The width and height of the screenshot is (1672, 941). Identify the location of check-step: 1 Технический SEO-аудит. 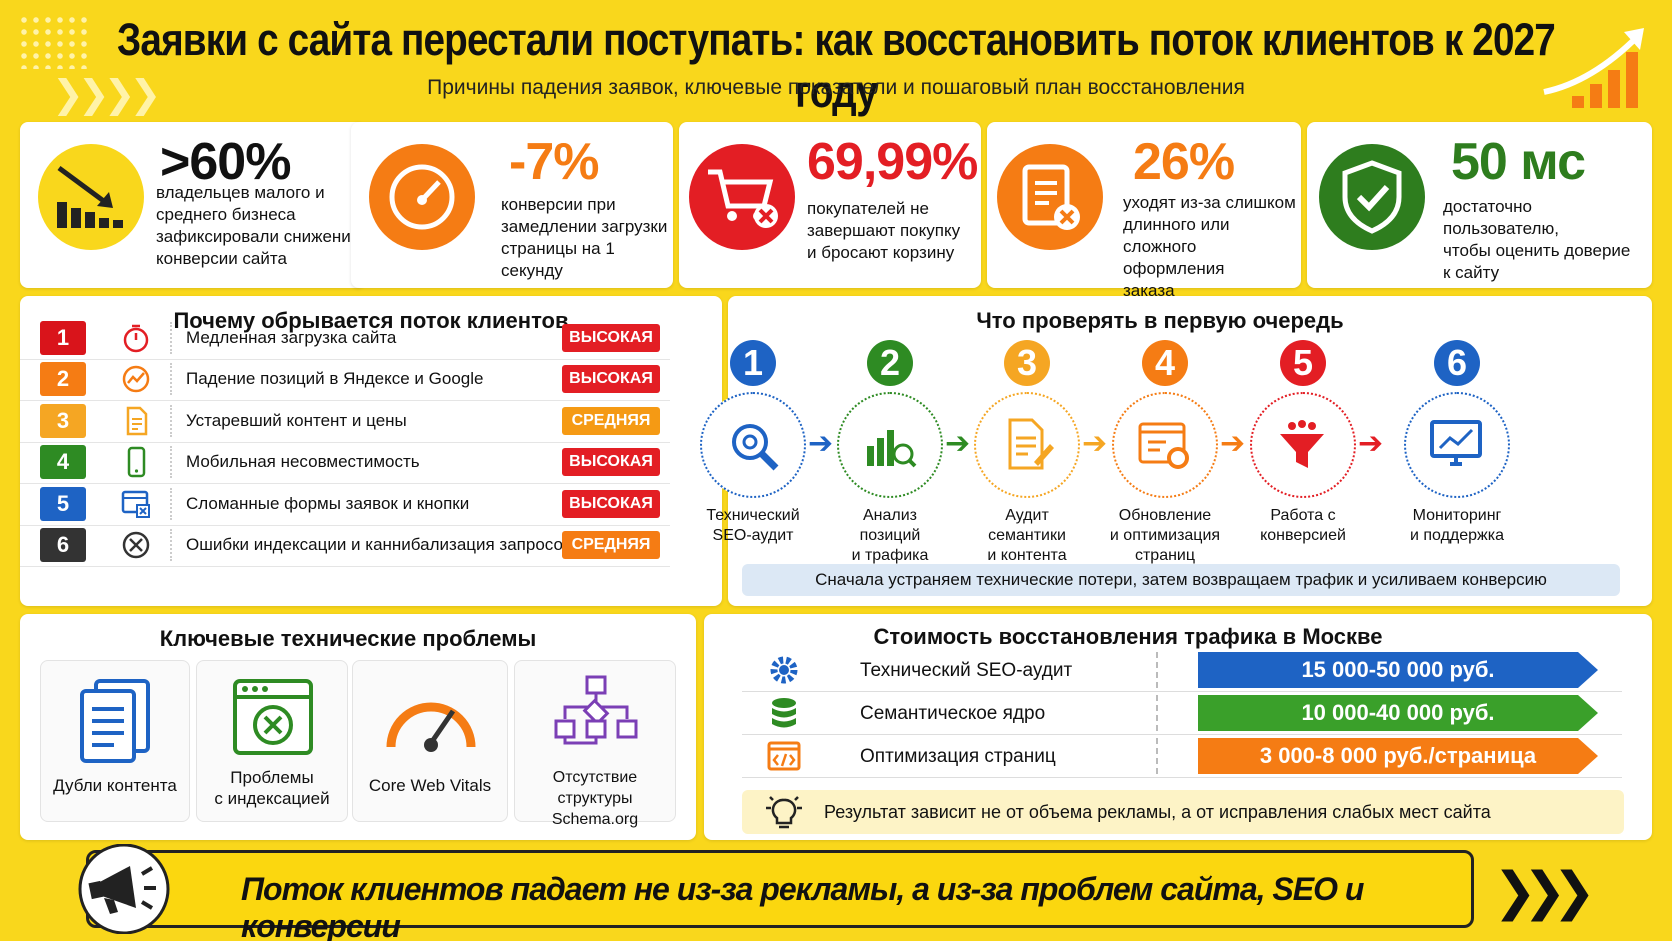
(753, 443).